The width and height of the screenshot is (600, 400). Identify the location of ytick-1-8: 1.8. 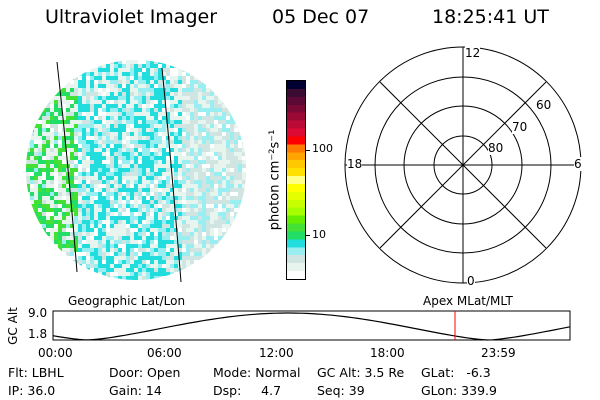
(38, 334).